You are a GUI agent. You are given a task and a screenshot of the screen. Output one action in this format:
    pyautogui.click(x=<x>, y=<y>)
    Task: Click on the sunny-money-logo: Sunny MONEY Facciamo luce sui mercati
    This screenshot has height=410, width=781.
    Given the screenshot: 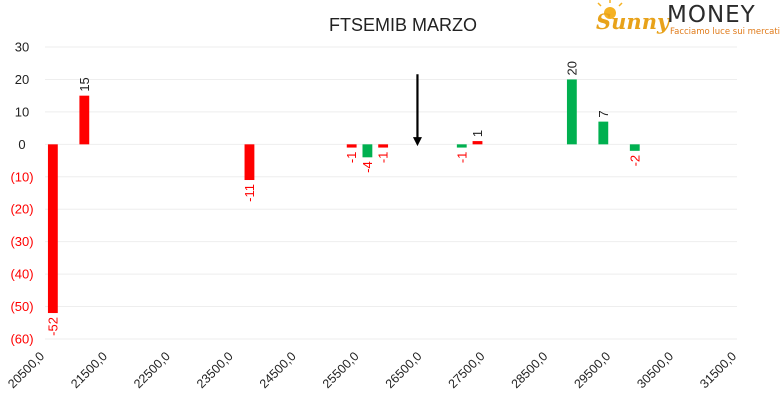 What is the action you would take?
    pyautogui.click(x=688, y=18)
    